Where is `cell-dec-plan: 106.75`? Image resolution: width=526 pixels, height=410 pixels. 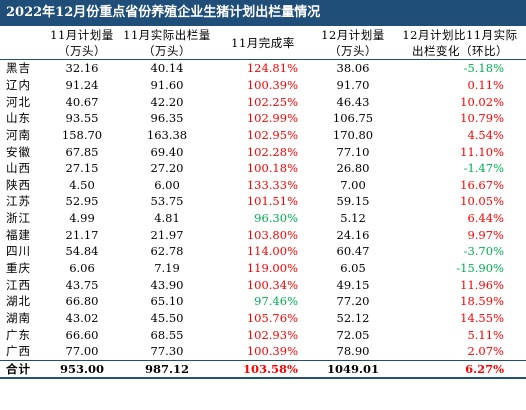 cell-dec-plan: 106.75 is located at coordinates (353, 118).